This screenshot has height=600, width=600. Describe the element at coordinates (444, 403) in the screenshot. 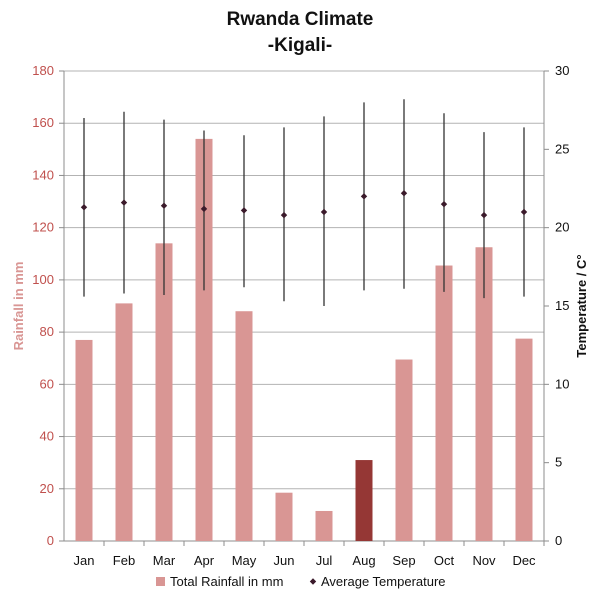

I see `bar-oct` at that location.